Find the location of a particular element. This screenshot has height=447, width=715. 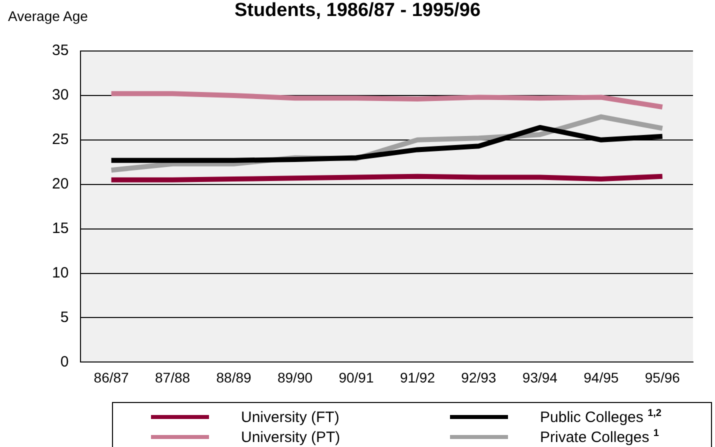

x-tick-label: 93/94 is located at coordinates (540, 377).